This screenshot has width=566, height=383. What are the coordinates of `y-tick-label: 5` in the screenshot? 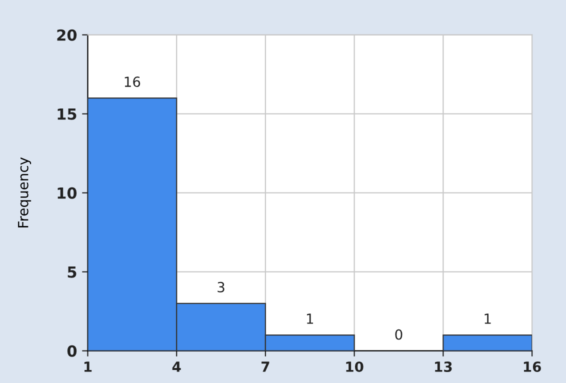 It's located at (72, 272).